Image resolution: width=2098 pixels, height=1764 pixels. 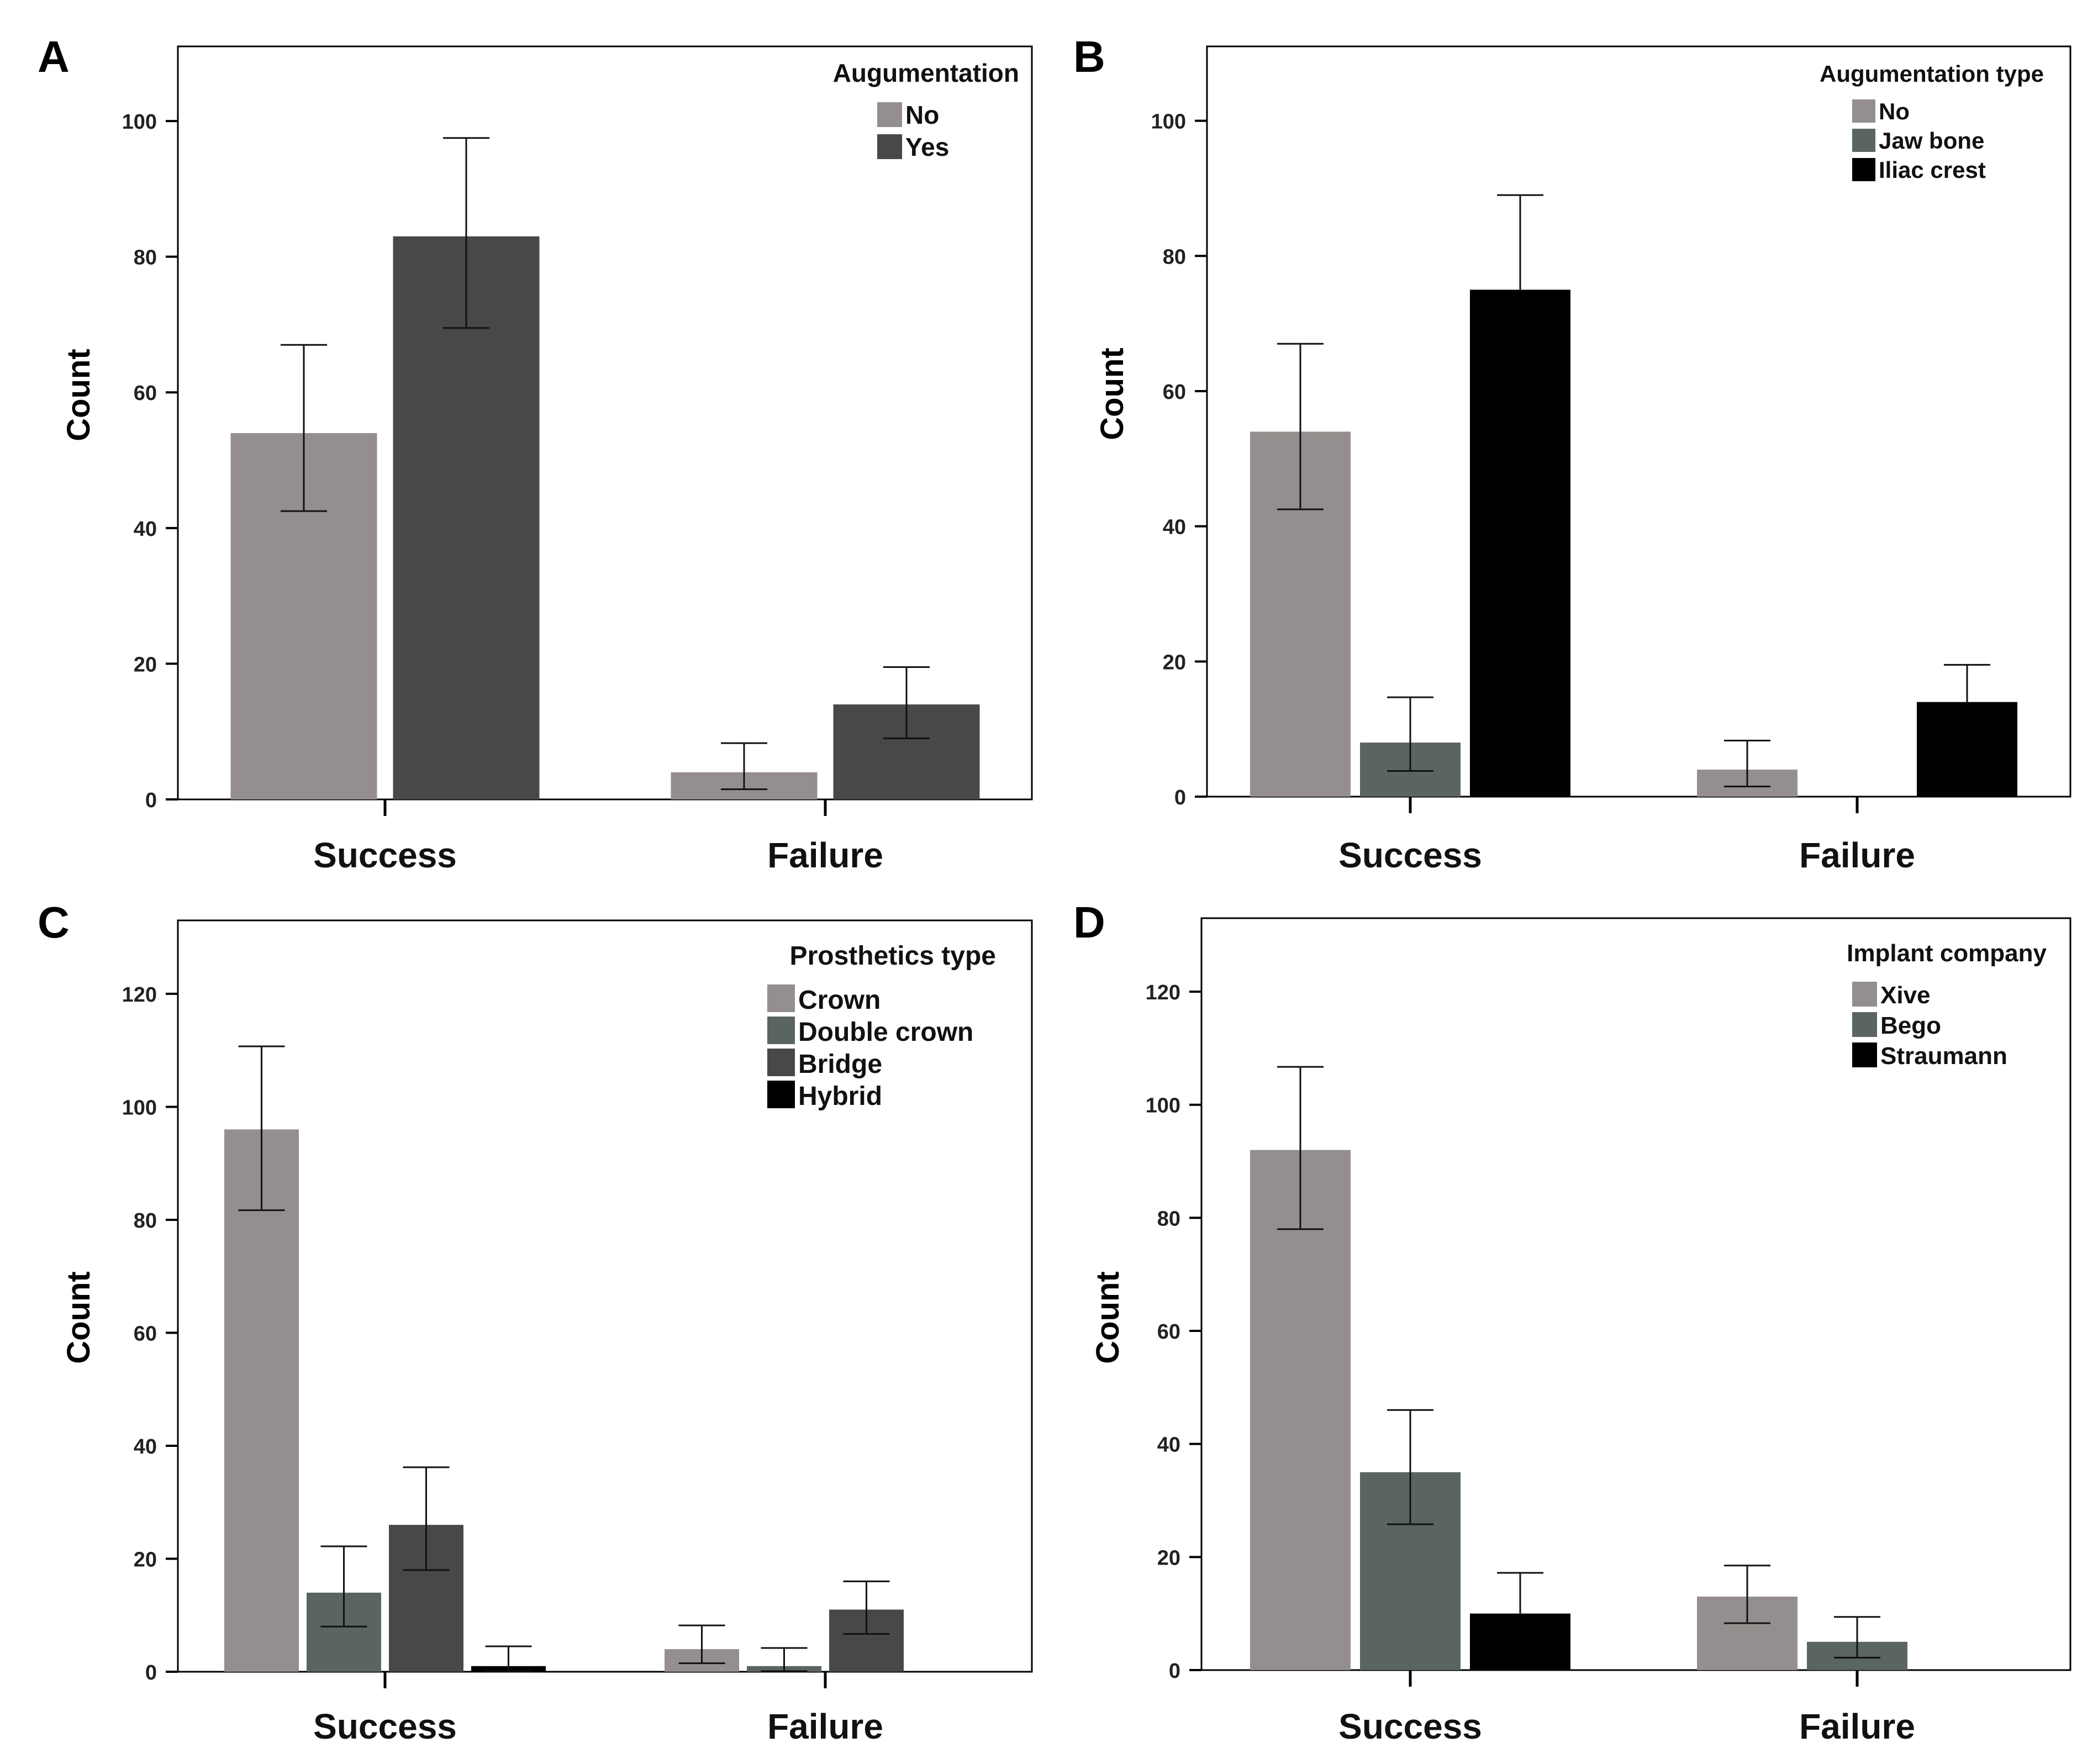 I want to click on legend-label: Hybrid, so click(x=840, y=1096).